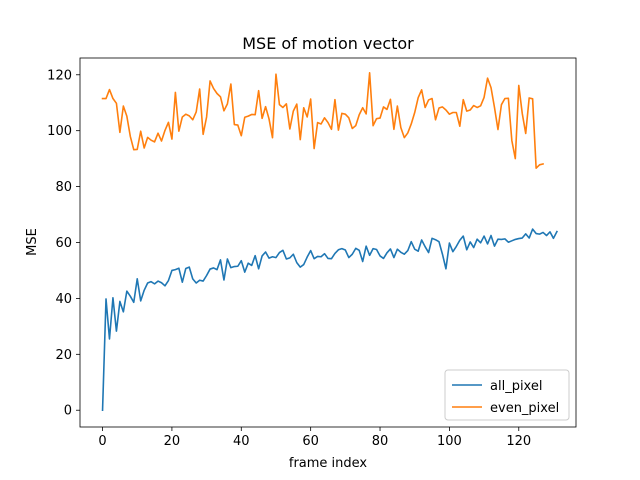  I want to click on series-line-even-pixel, so click(323, 120).